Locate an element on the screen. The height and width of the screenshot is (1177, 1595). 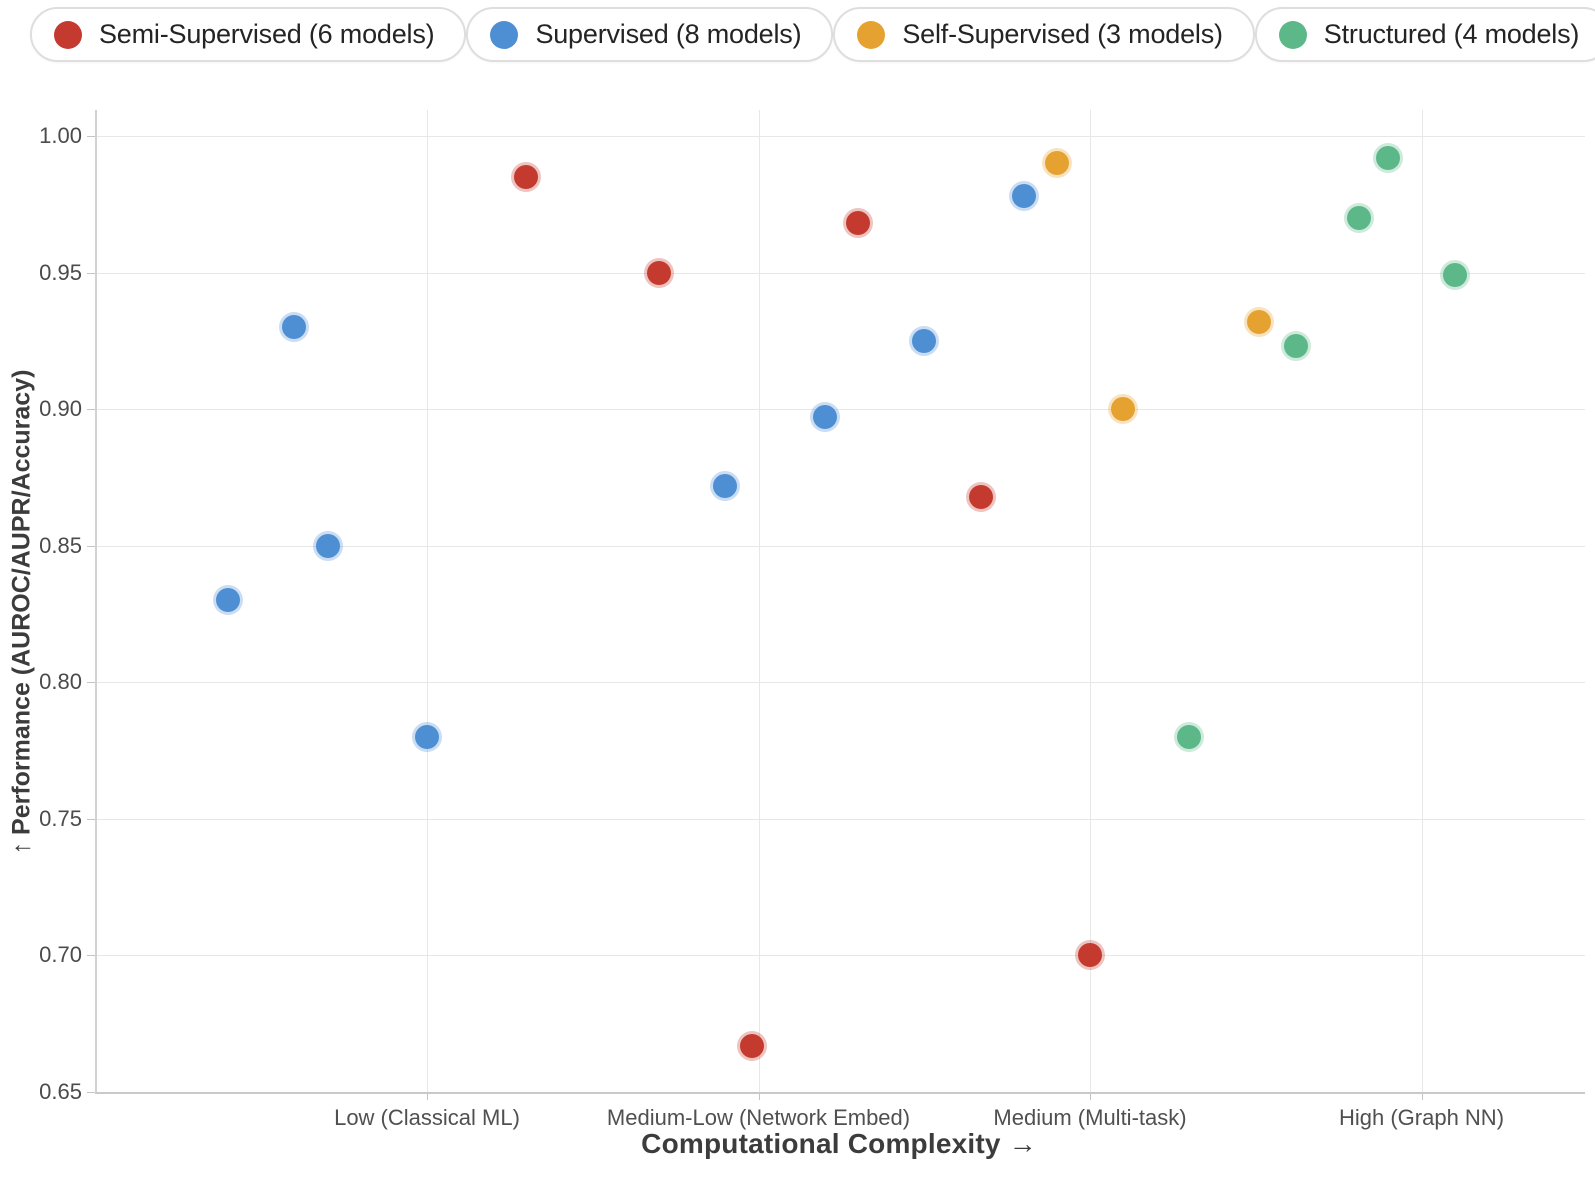
y-tick-label: 0.65 is located at coordinates (60, 1091).